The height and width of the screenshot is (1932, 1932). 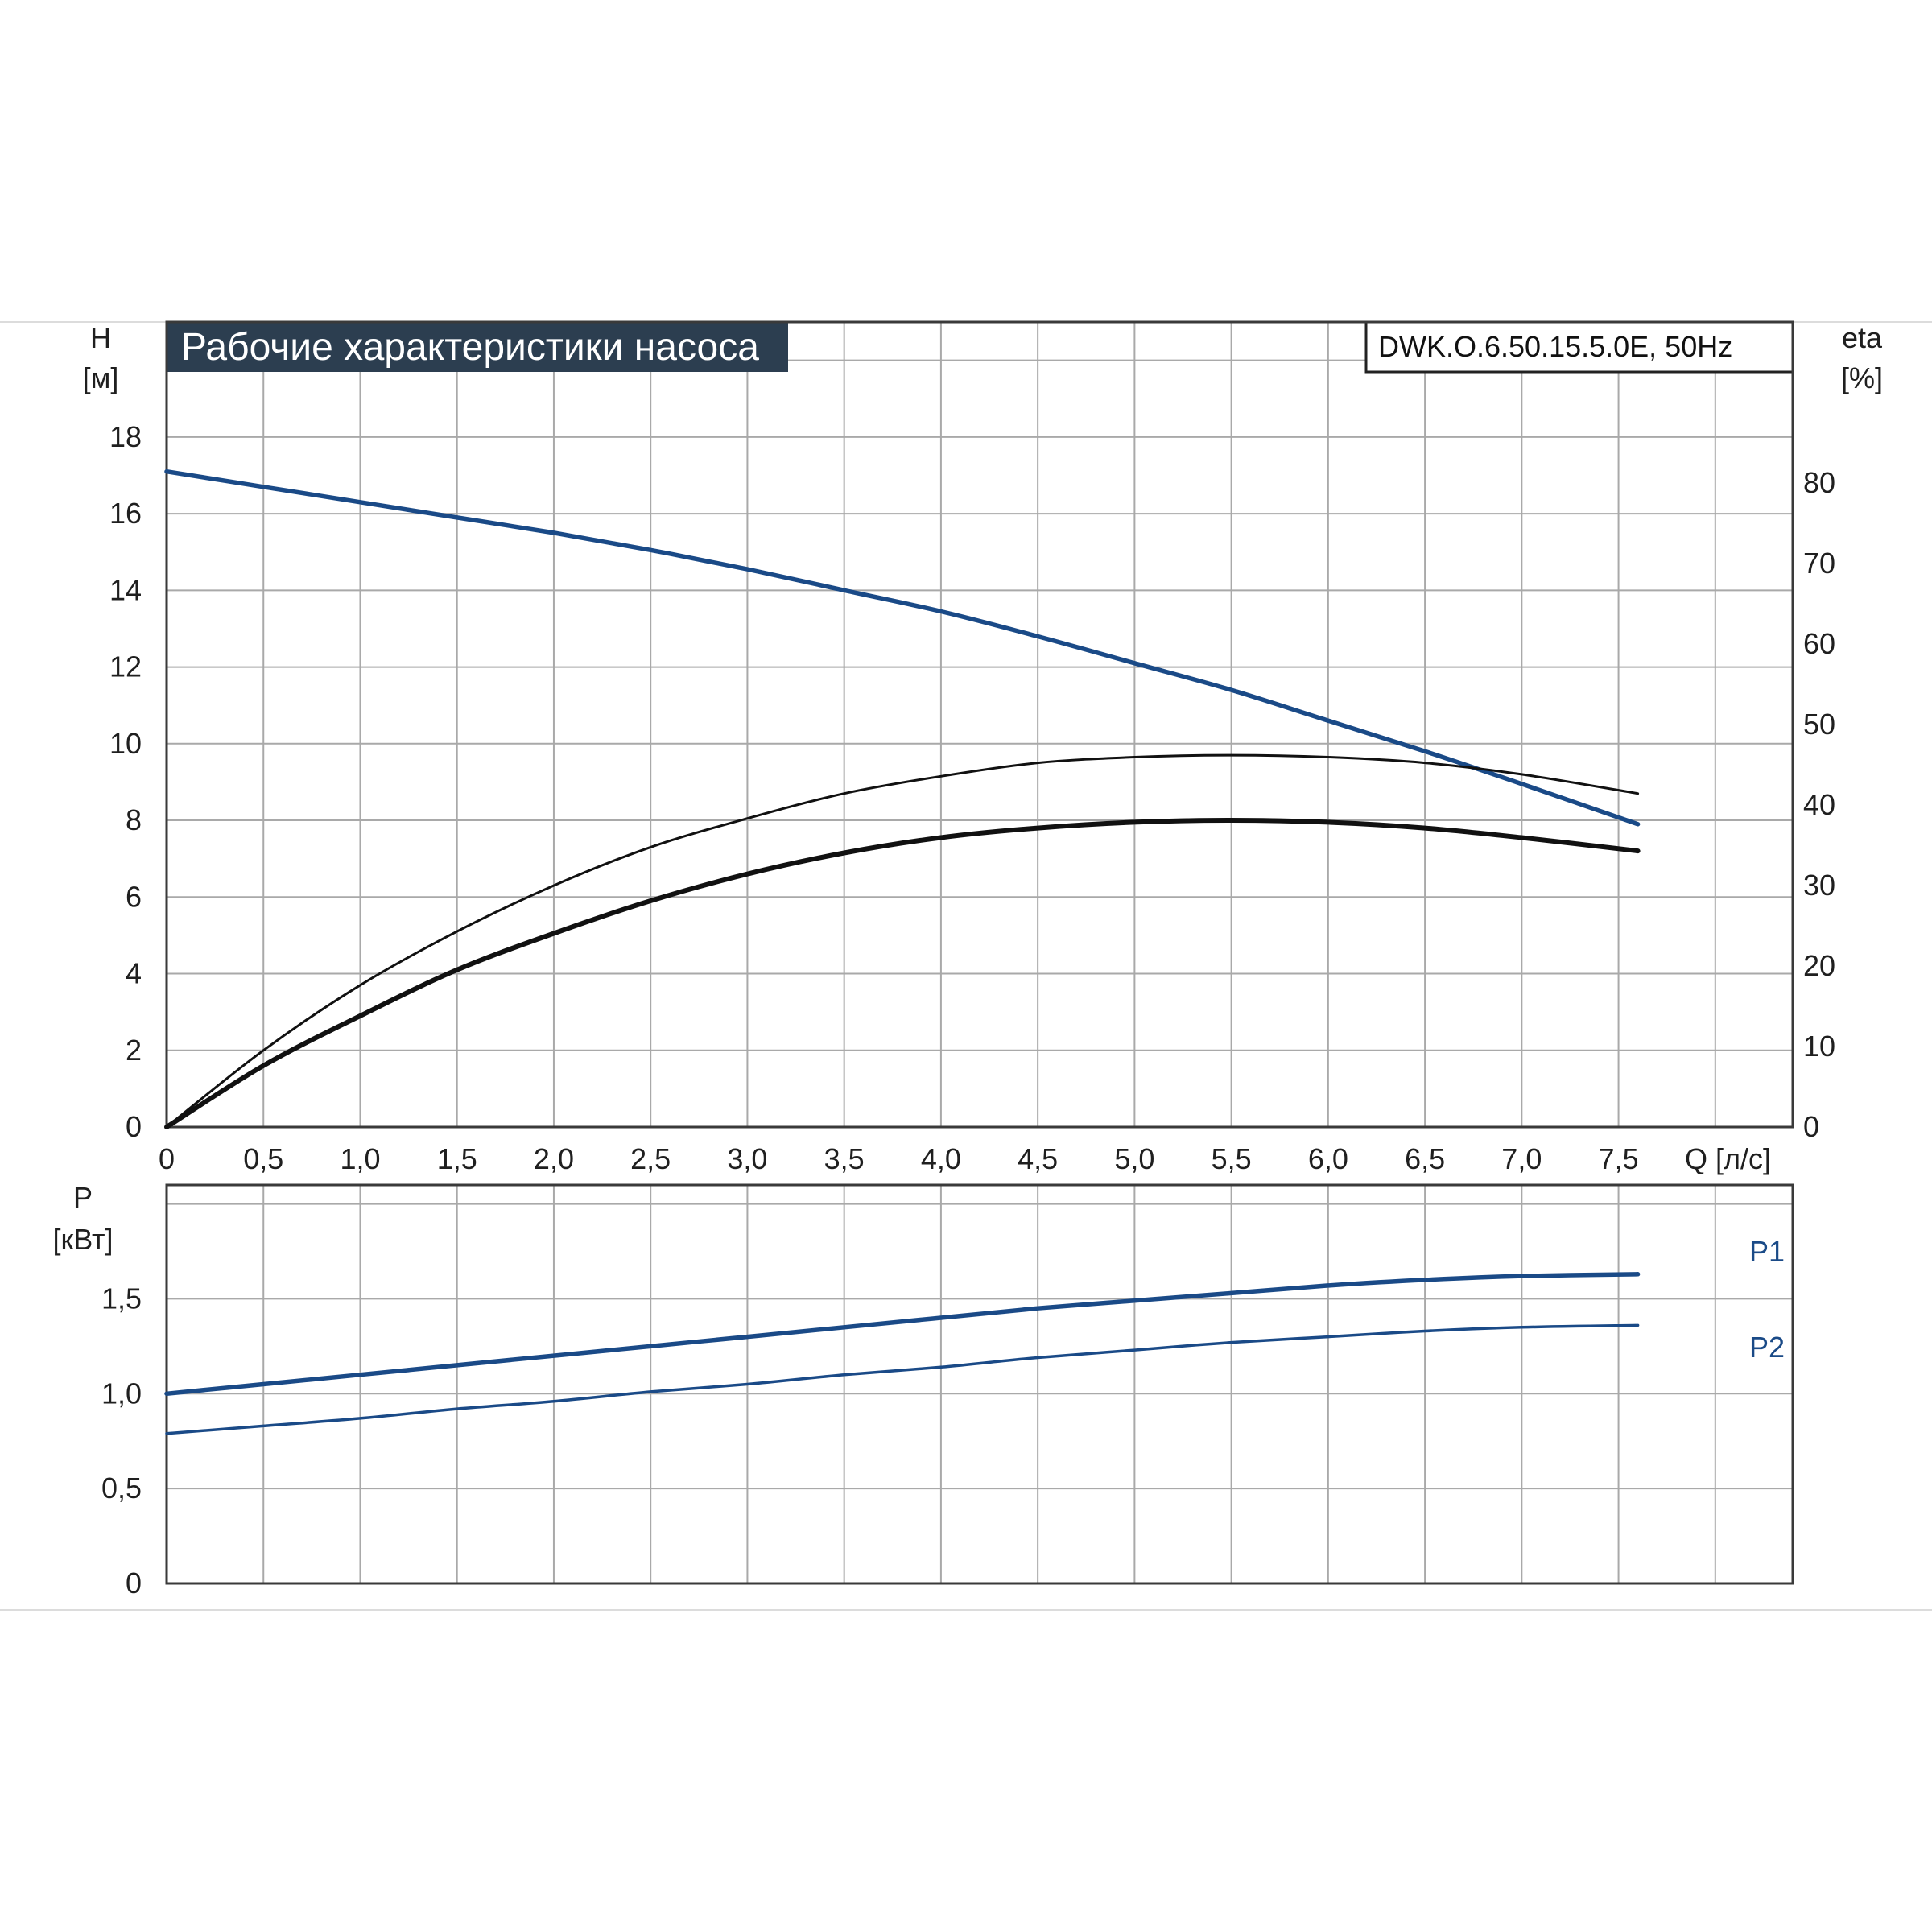 What do you see at coordinates (1819, 966) in the screenshot?
I see `eta-tick-label: 20` at bounding box center [1819, 966].